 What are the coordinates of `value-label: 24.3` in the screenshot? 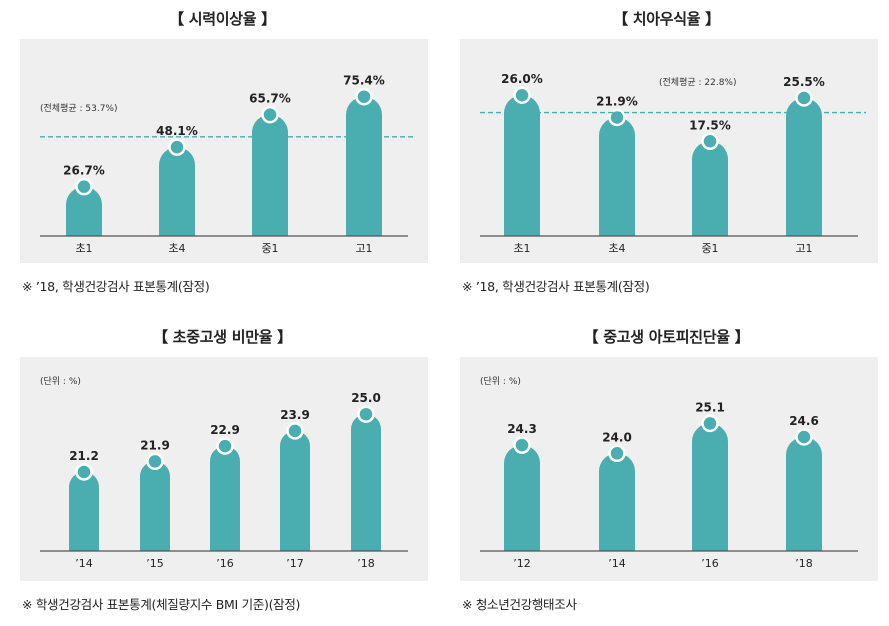 It's located at (522, 429).